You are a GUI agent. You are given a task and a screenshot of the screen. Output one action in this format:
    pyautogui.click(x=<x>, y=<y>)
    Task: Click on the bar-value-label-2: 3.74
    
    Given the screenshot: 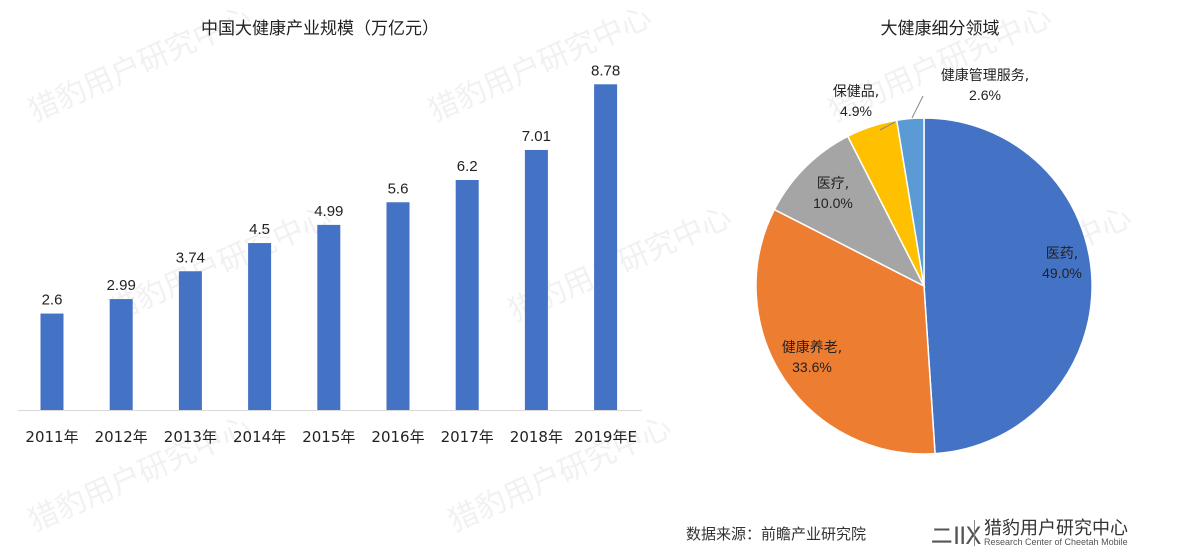 What is the action you would take?
    pyautogui.click(x=190, y=257)
    